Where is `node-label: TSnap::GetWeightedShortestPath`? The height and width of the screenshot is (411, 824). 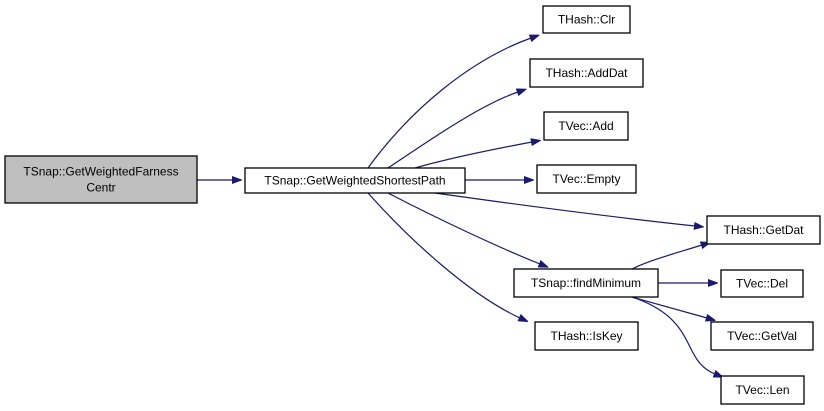 node-label: TSnap::GetWeightedShortestPath is located at coordinates (354, 181).